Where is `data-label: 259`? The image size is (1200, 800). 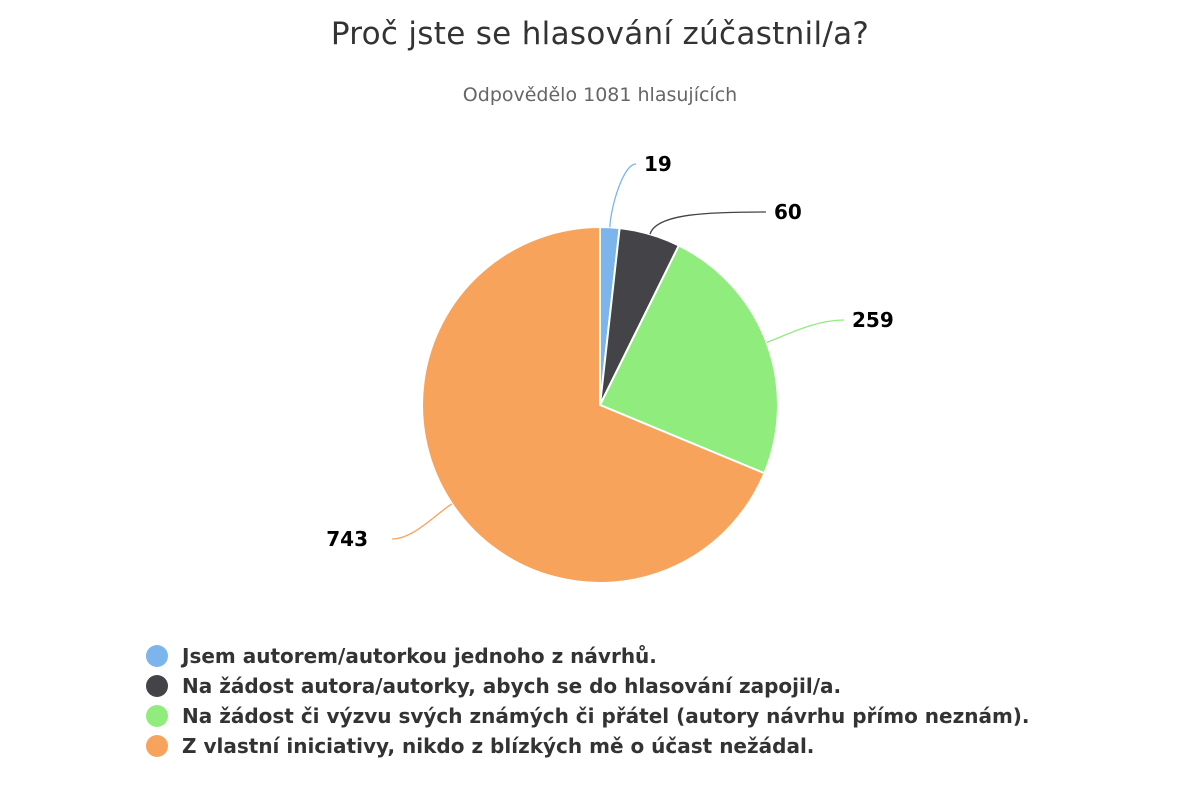
data-label: 259 is located at coordinates (873, 320).